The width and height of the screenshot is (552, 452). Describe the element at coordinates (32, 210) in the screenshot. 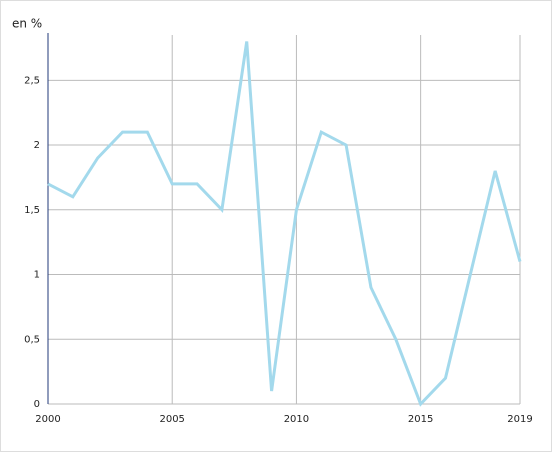

I see `y-tick-label: 1,5` at that location.